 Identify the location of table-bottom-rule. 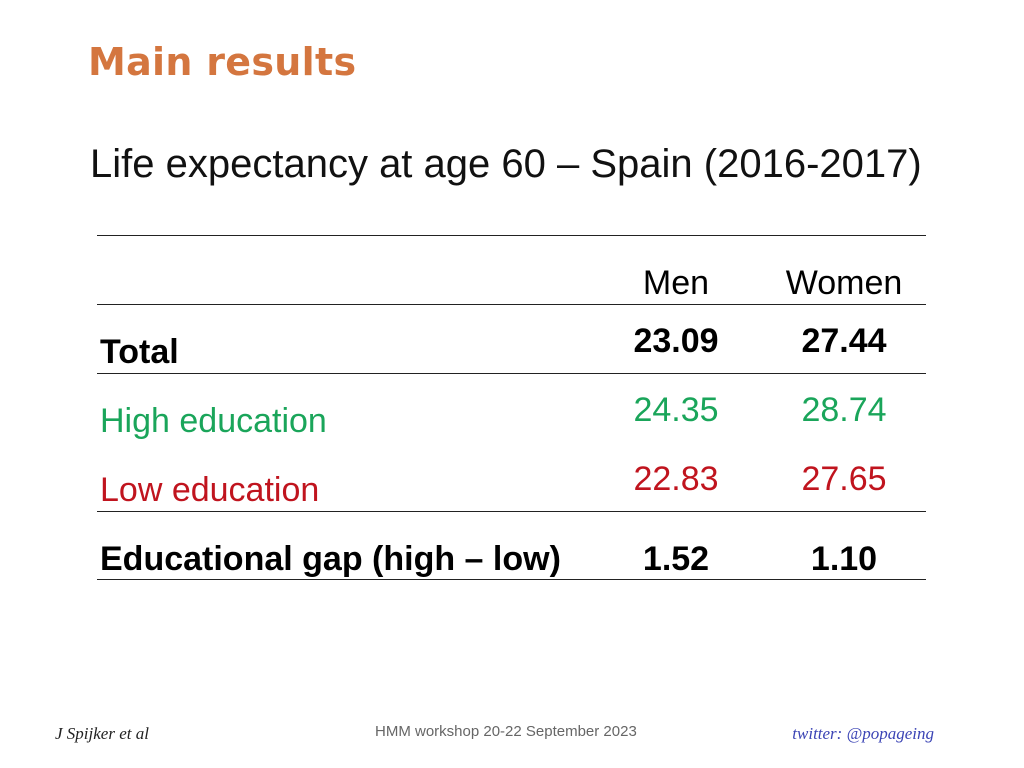
(511, 579).